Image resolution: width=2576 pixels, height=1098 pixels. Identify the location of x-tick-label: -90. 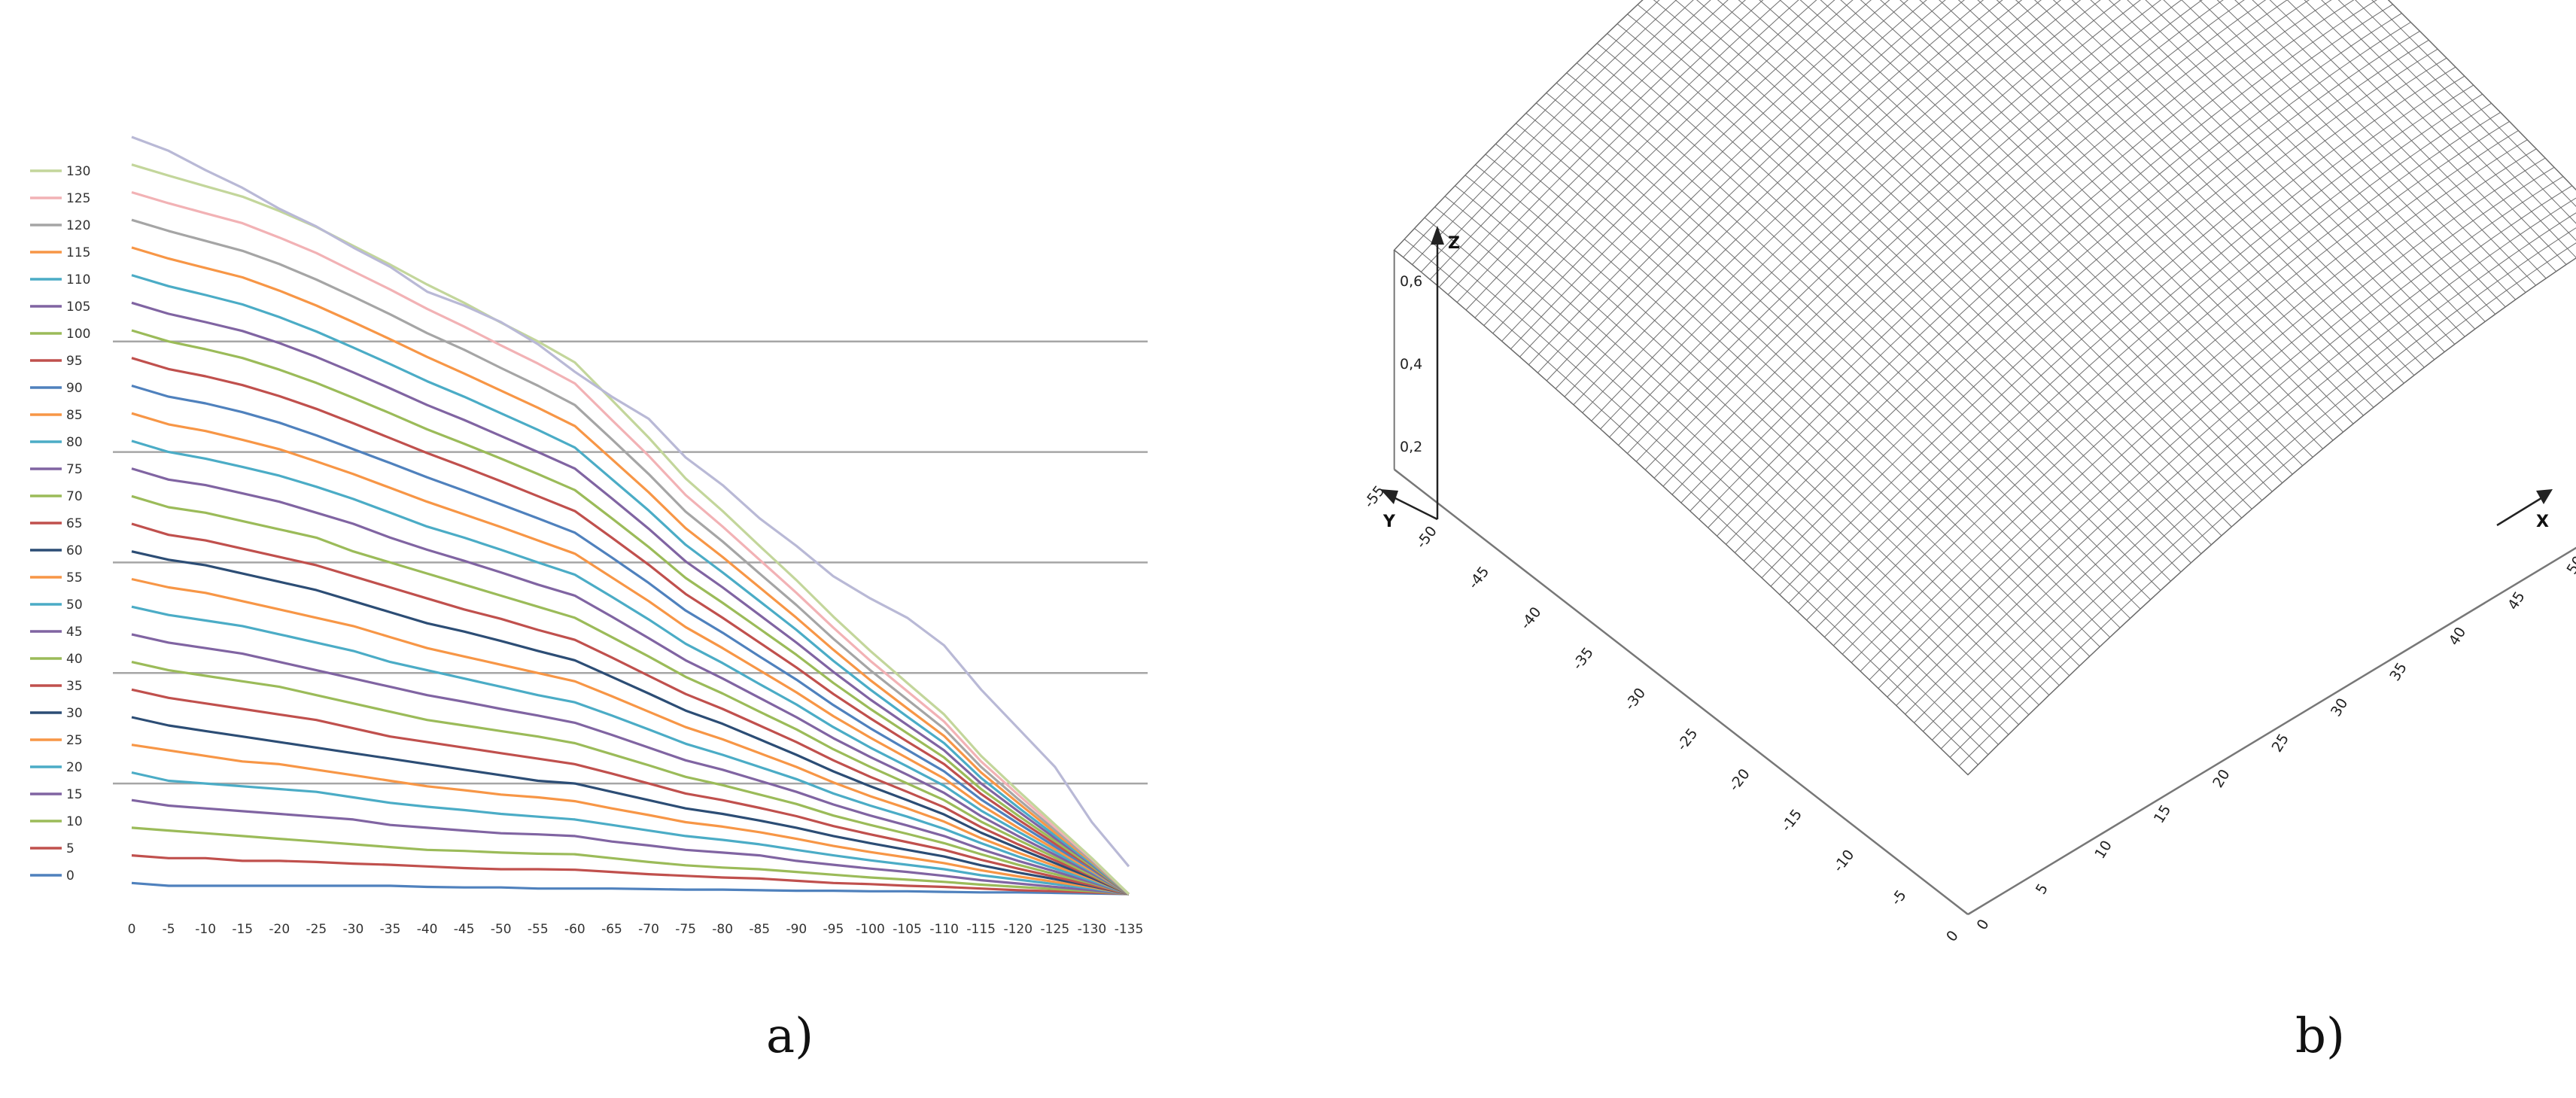
(796, 929).